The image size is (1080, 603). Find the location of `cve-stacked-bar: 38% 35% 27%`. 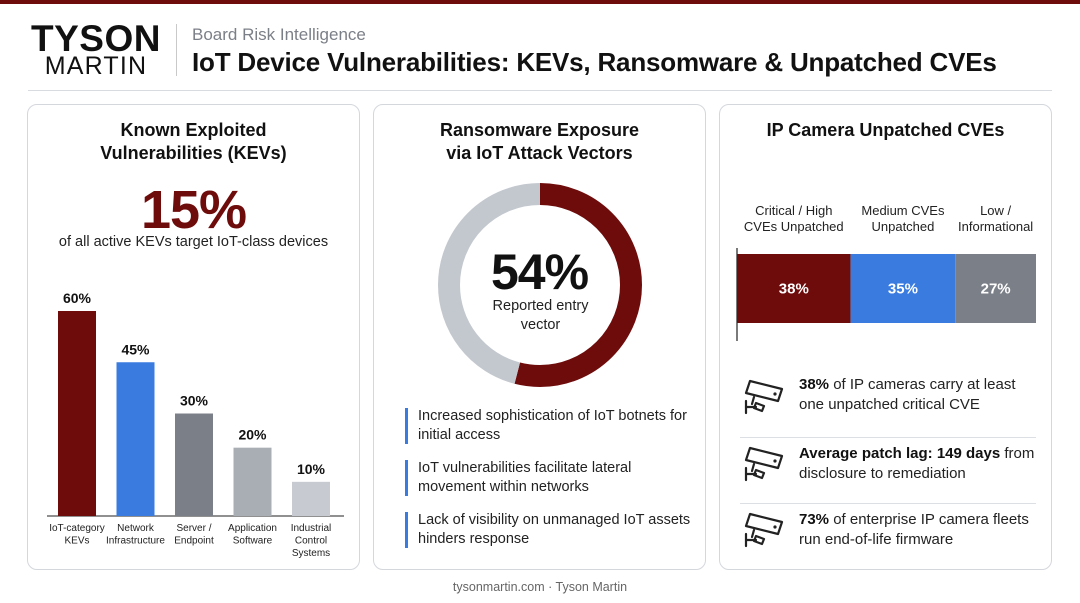

cve-stacked-bar: 38% 35% 27% is located at coordinates (886, 294).